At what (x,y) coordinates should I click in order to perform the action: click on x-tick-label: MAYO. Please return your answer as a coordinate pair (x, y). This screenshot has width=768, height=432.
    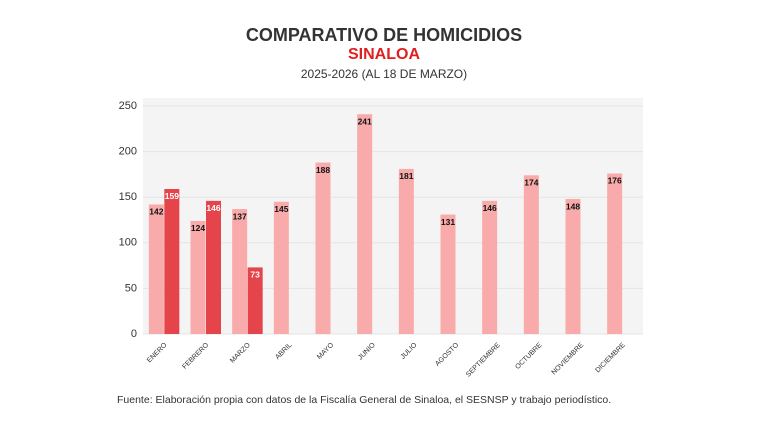
    Looking at the image, I should click on (326, 351).